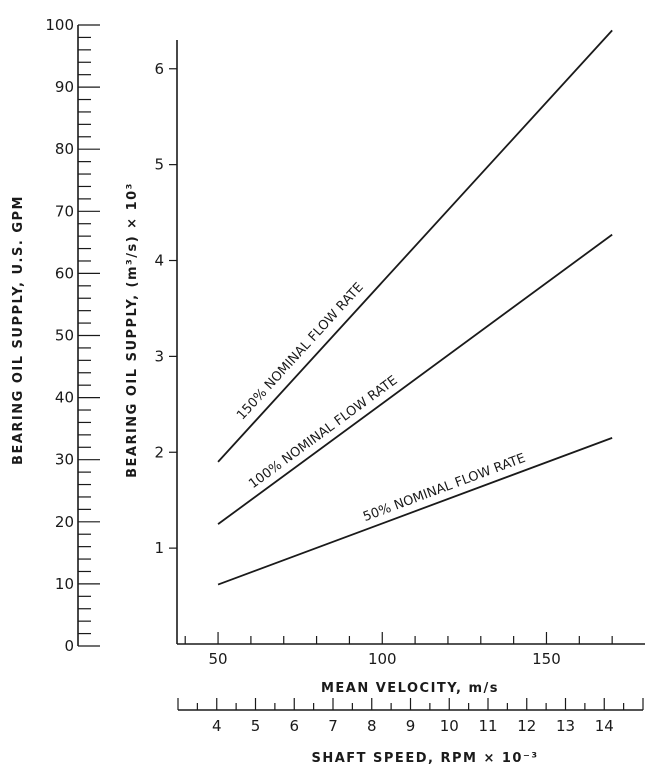 The image size is (652, 773). Describe the element at coordinates (18, 330) in the screenshot. I see `gpm-axis-title: BEARING OIL SUPPLY, U.S. GPM` at that location.